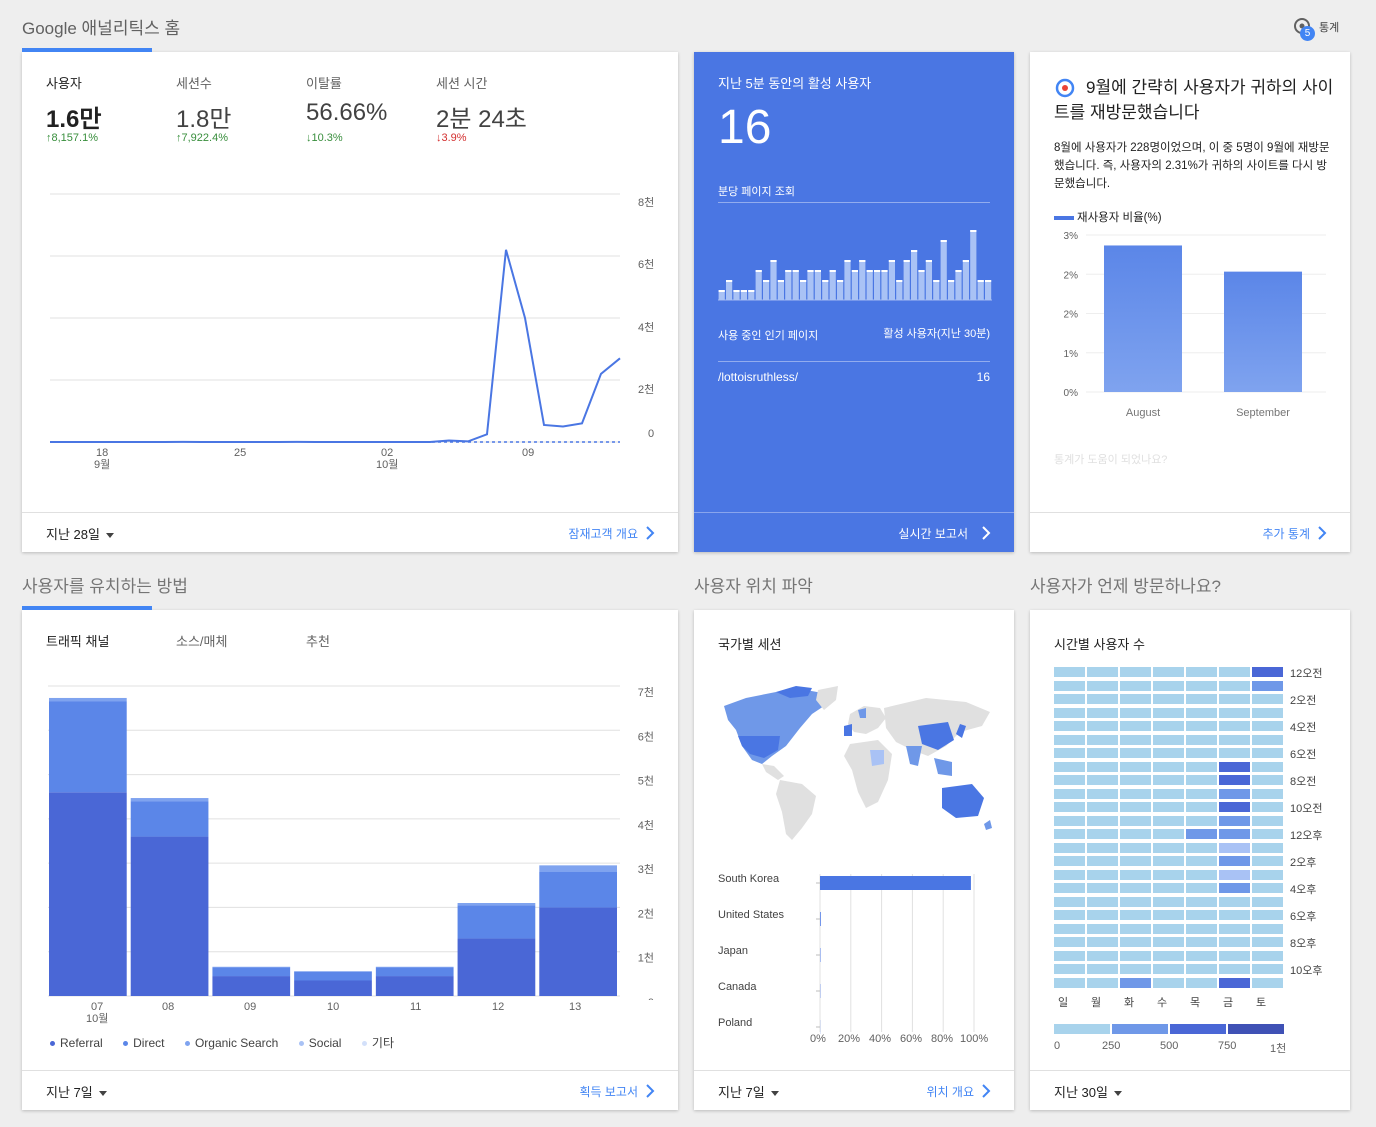 This screenshot has width=1376, height=1127. I want to click on feedback-prompt: 통계가 도움이 되었나요?, so click(1111, 460).